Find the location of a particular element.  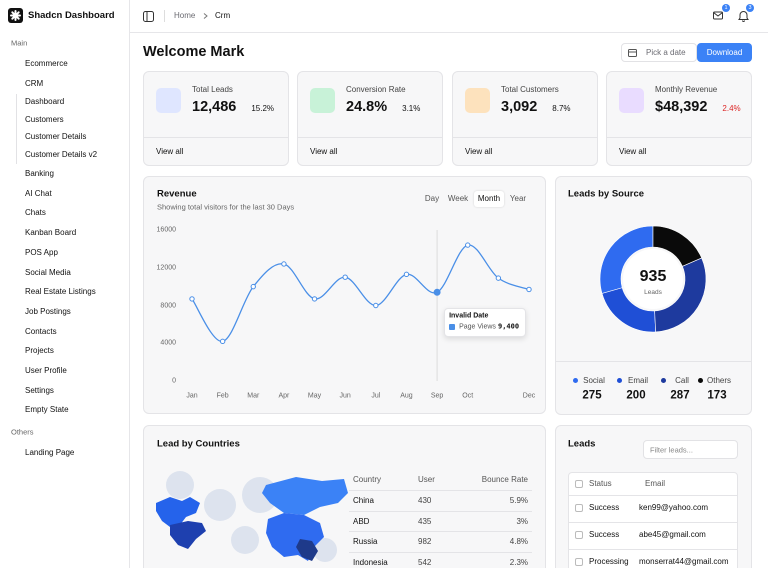

legend-dot is located at coordinates (663, 380).